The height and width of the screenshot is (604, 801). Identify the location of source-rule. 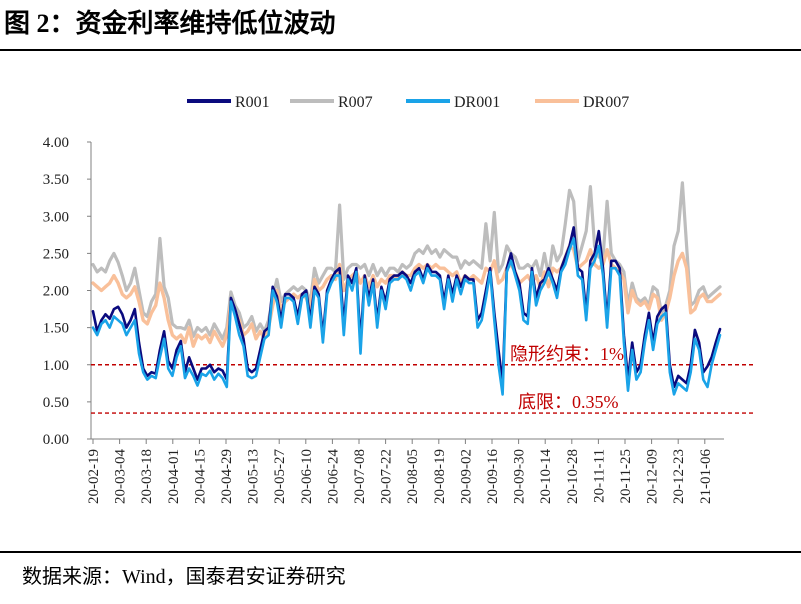
(400, 552).